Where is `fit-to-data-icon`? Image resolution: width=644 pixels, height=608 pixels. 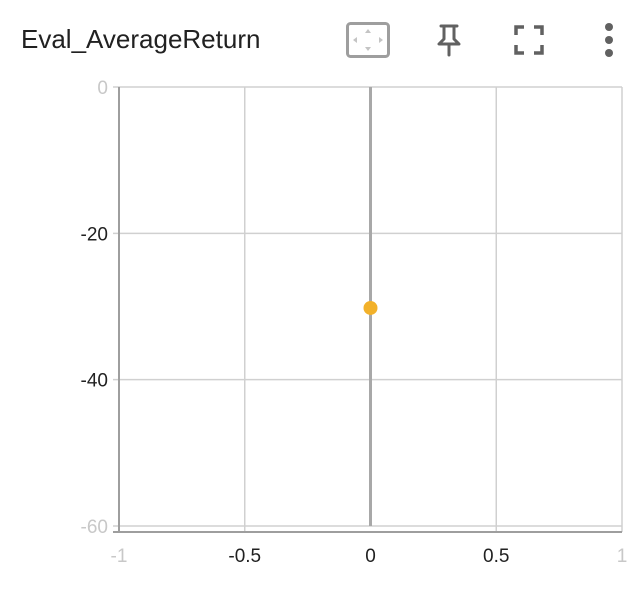 fit-to-data-icon is located at coordinates (368, 40).